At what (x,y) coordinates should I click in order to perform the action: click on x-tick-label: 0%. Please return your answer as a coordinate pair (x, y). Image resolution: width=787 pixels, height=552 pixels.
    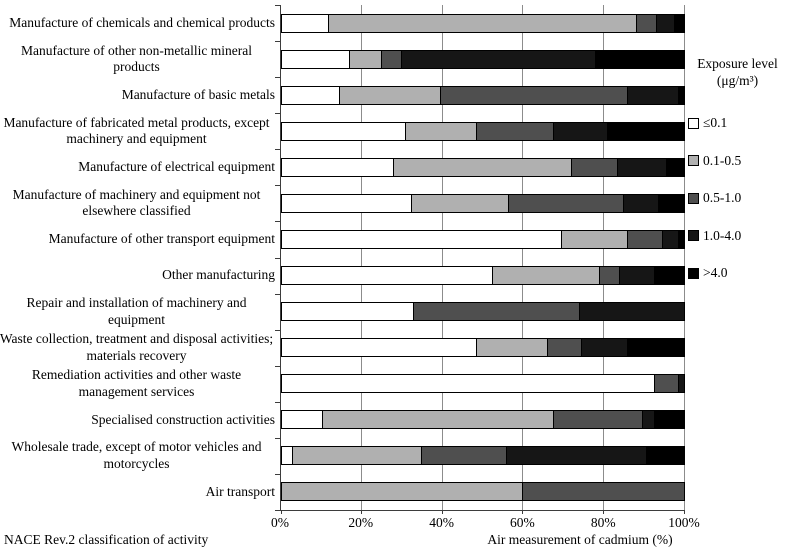
    Looking at the image, I should click on (280, 522).